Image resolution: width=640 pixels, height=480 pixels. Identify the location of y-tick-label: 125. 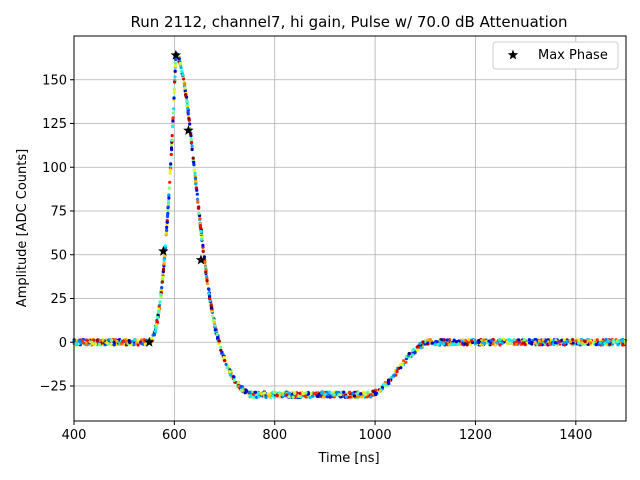
(54, 124).